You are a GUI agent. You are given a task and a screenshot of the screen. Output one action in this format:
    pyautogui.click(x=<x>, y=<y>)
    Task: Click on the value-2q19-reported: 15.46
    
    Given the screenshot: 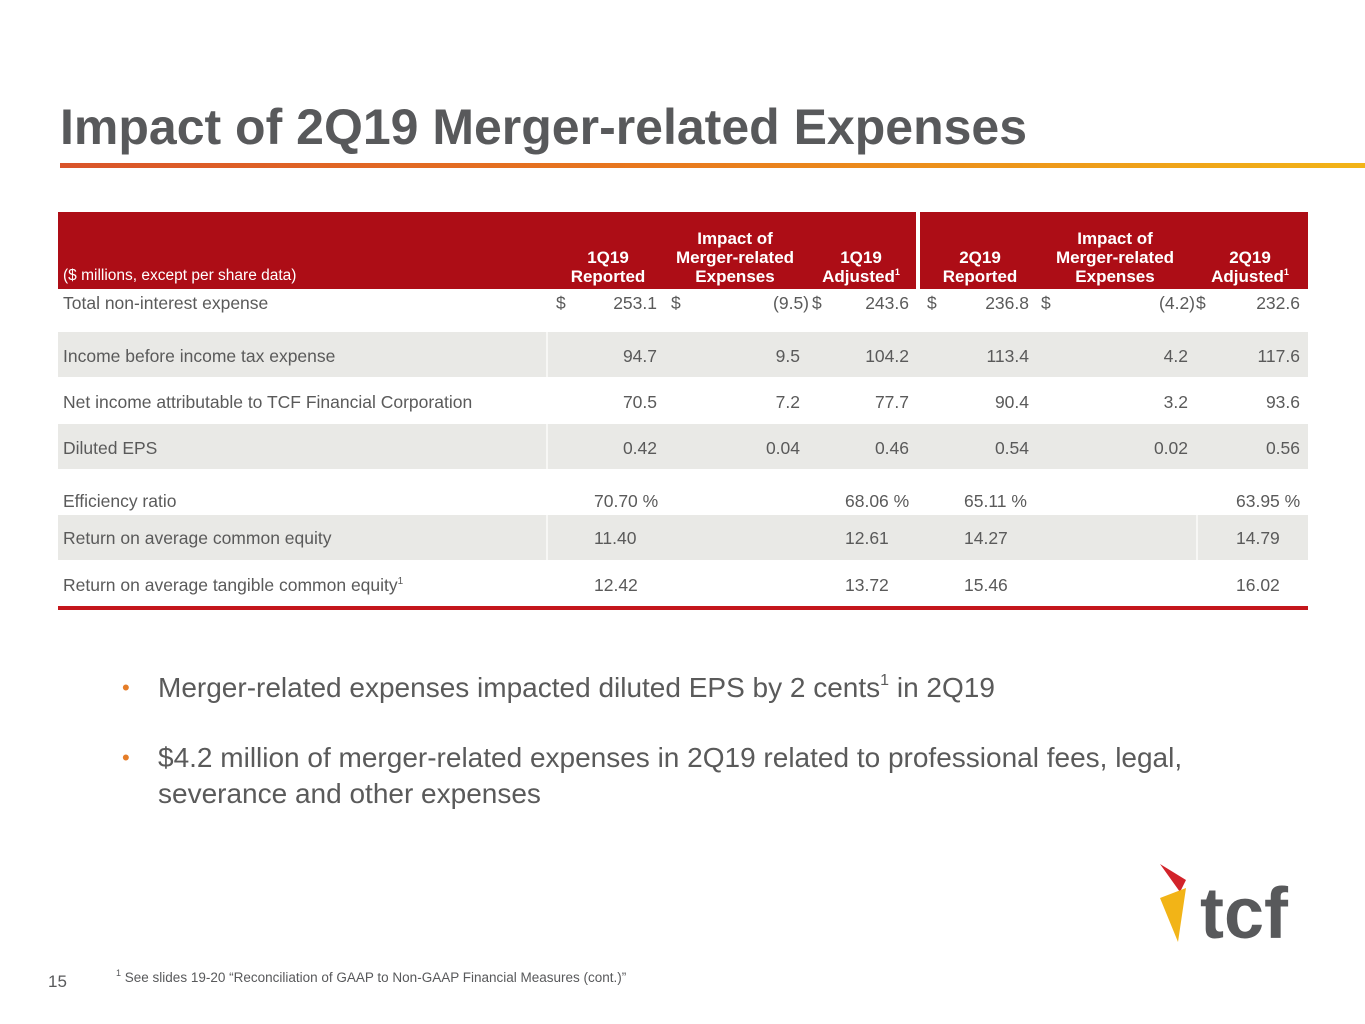 What is the action you would take?
    pyautogui.click(x=986, y=585)
    